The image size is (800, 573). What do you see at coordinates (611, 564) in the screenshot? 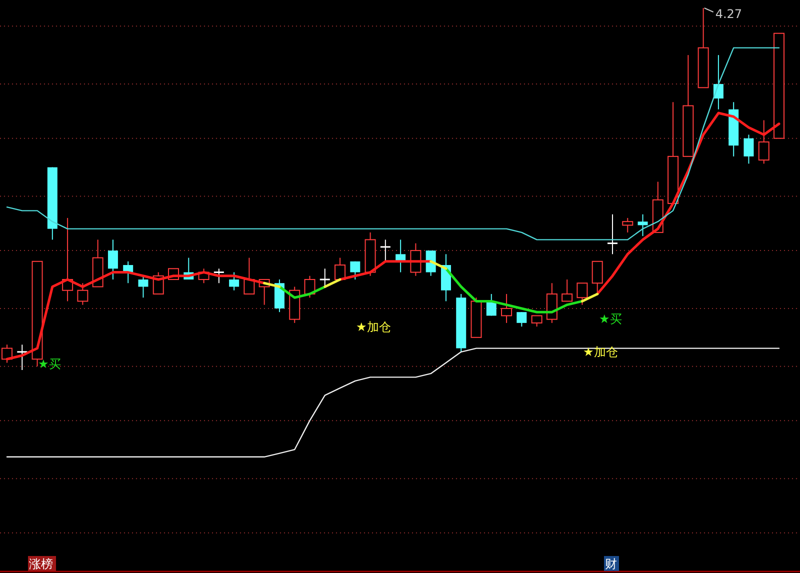
I see `text: 财` at bounding box center [611, 564].